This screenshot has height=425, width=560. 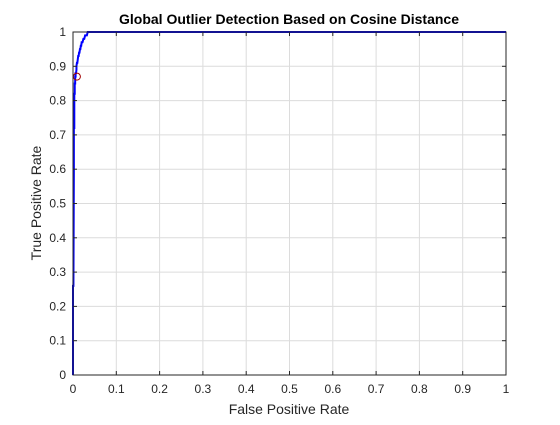 What do you see at coordinates (57, 66) in the screenshot?
I see `y-tick-label: 0.9` at bounding box center [57, 66].